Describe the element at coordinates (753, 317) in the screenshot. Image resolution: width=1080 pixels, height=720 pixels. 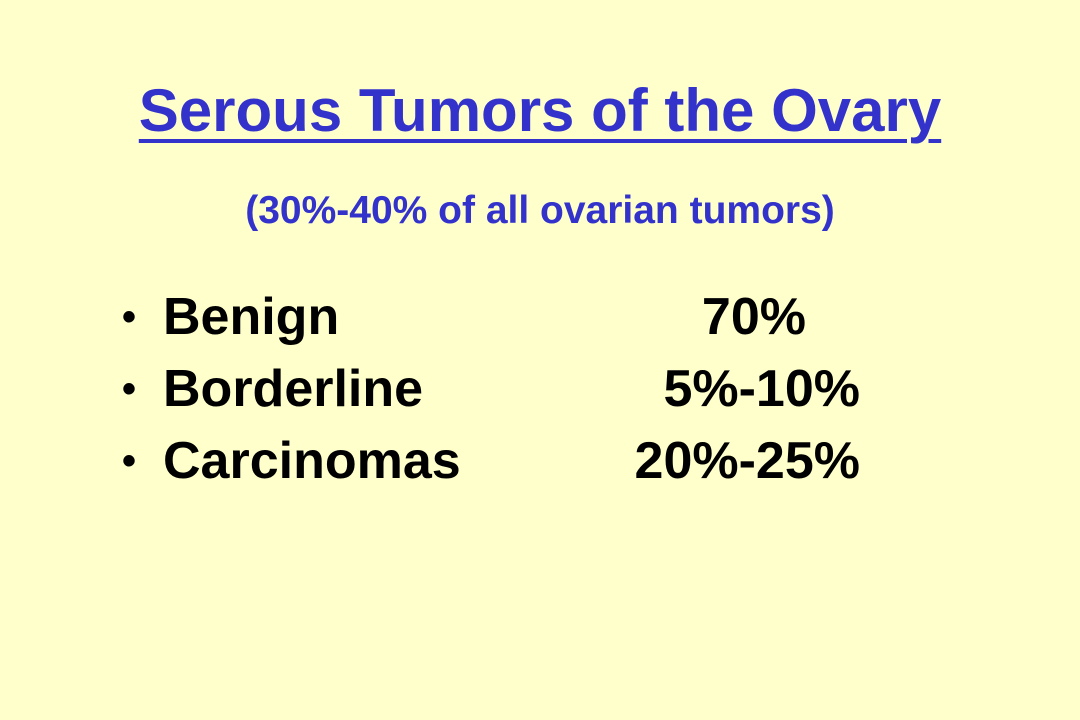
I see `bullet-value: 70%` at that location.